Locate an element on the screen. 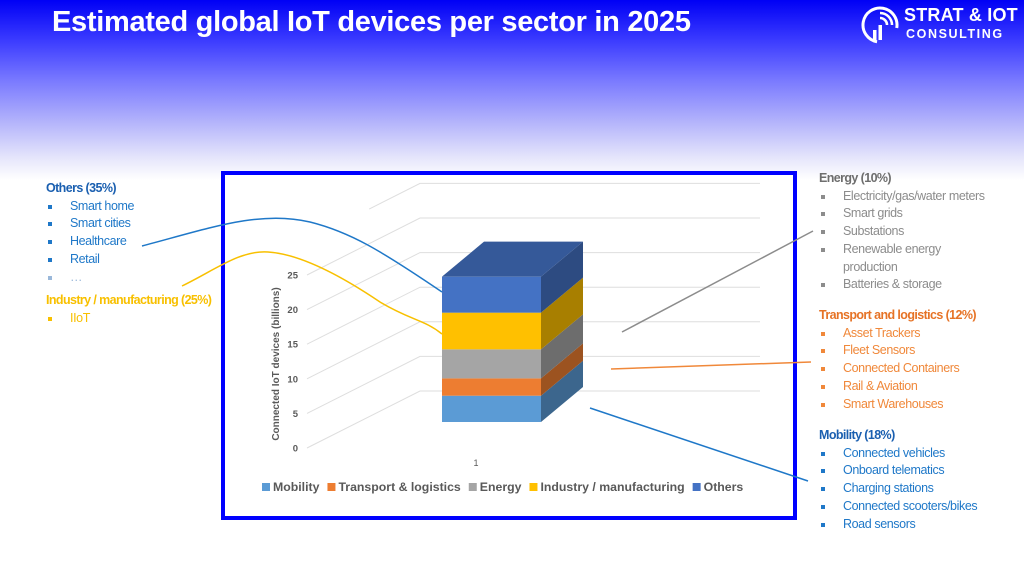 The width and height of the screenshot is (1024, 576). energy-heading: Energy (10%) is located at coordinates (855, 178).